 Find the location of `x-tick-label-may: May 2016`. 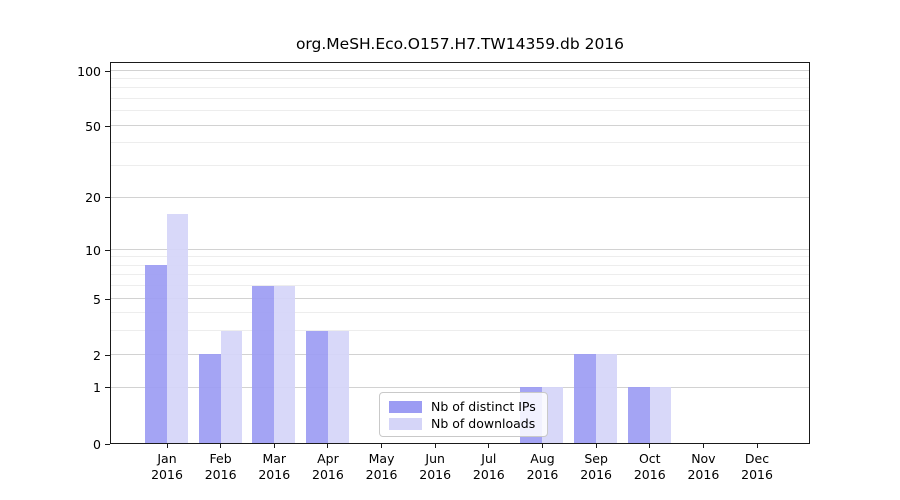

x-tick-label-may: May 2016 is located at coordinates (381, 466).